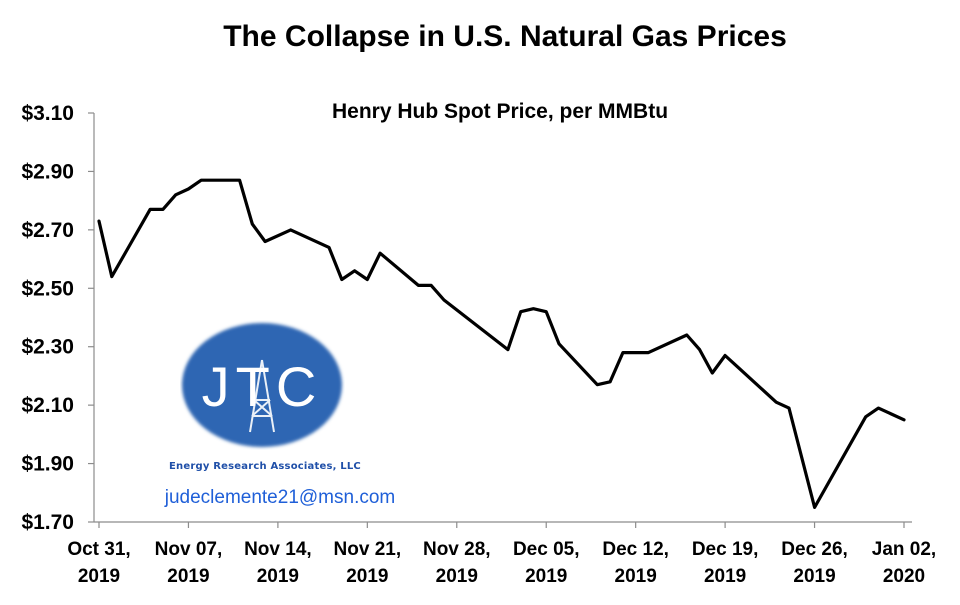 This screenshot has width=960, height=605. Describe the element at coordinates (278, 549) in the screenshot. I see `x-tick-label: Nov 14,` at that location.